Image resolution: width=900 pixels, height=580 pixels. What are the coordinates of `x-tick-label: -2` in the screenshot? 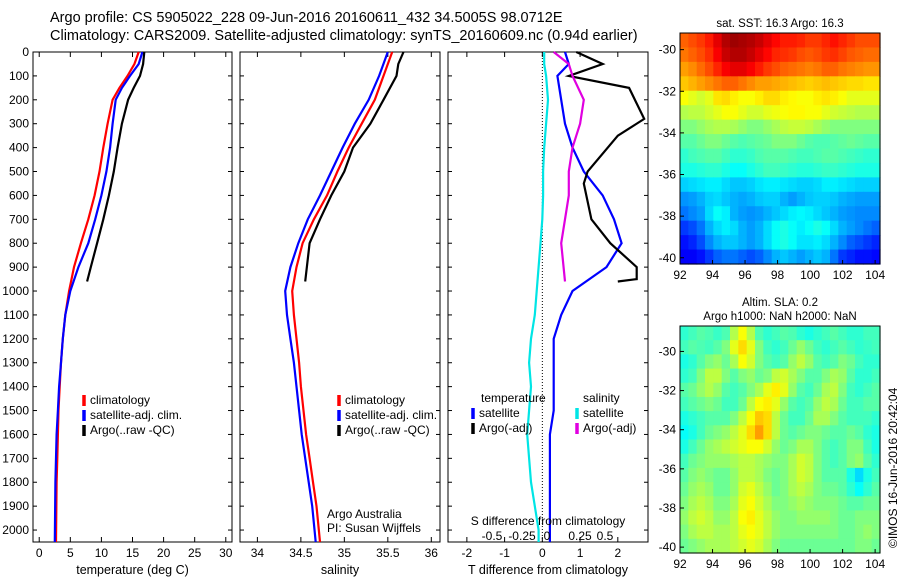 It's located at (467, 553).